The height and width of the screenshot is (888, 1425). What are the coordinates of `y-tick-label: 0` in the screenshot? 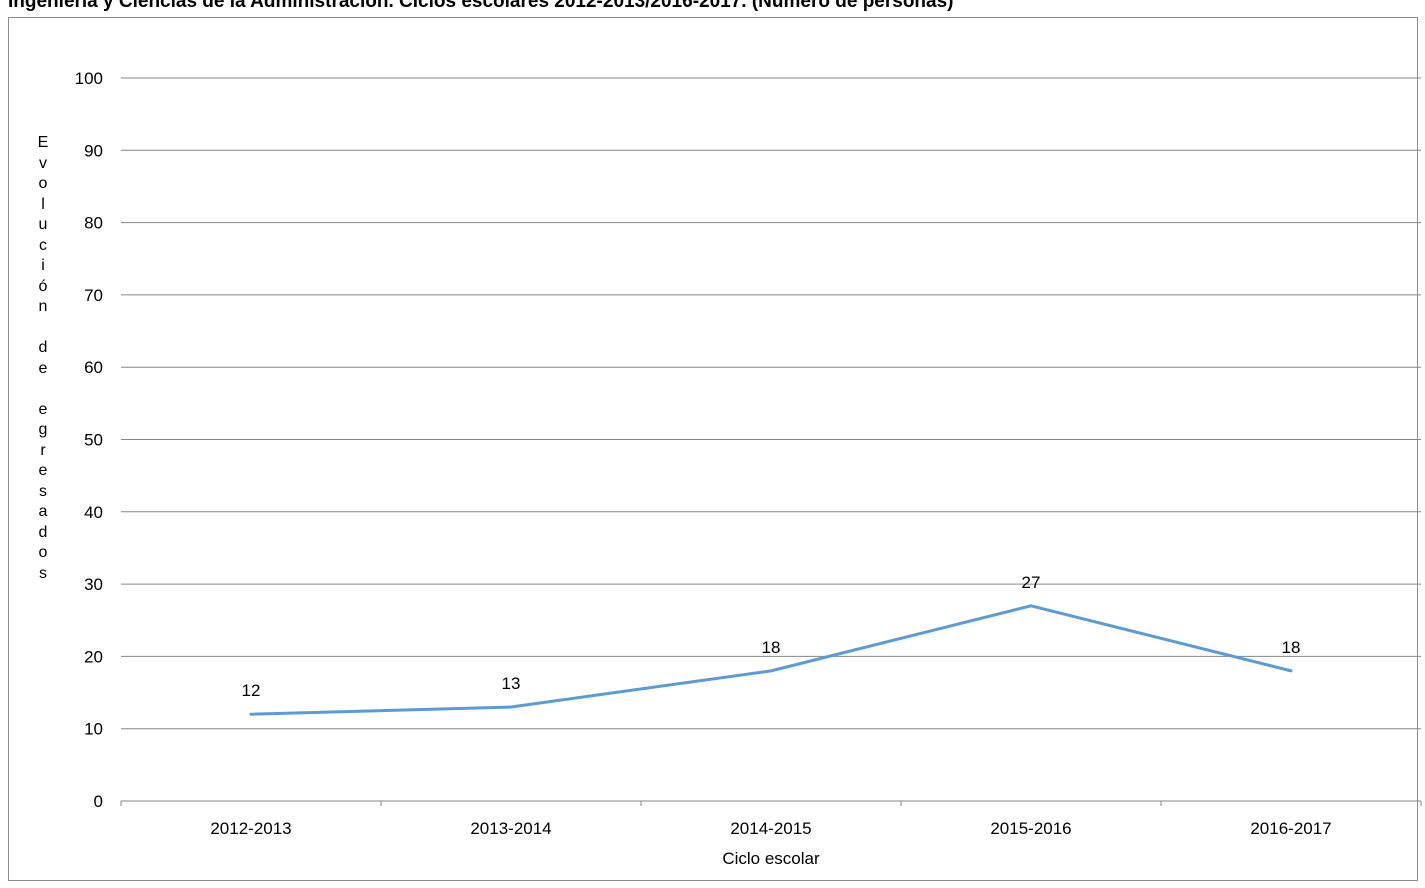 It's located at (98, 801).